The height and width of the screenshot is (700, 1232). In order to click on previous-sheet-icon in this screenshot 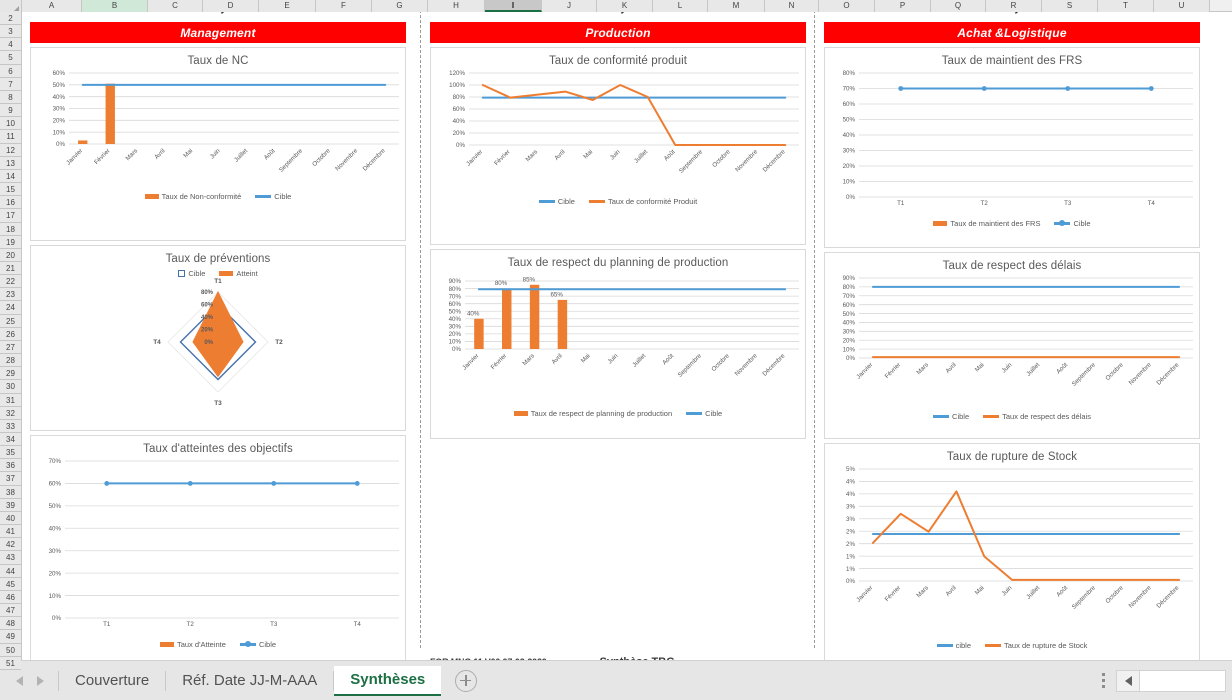, I will do `click(19, 680)`.